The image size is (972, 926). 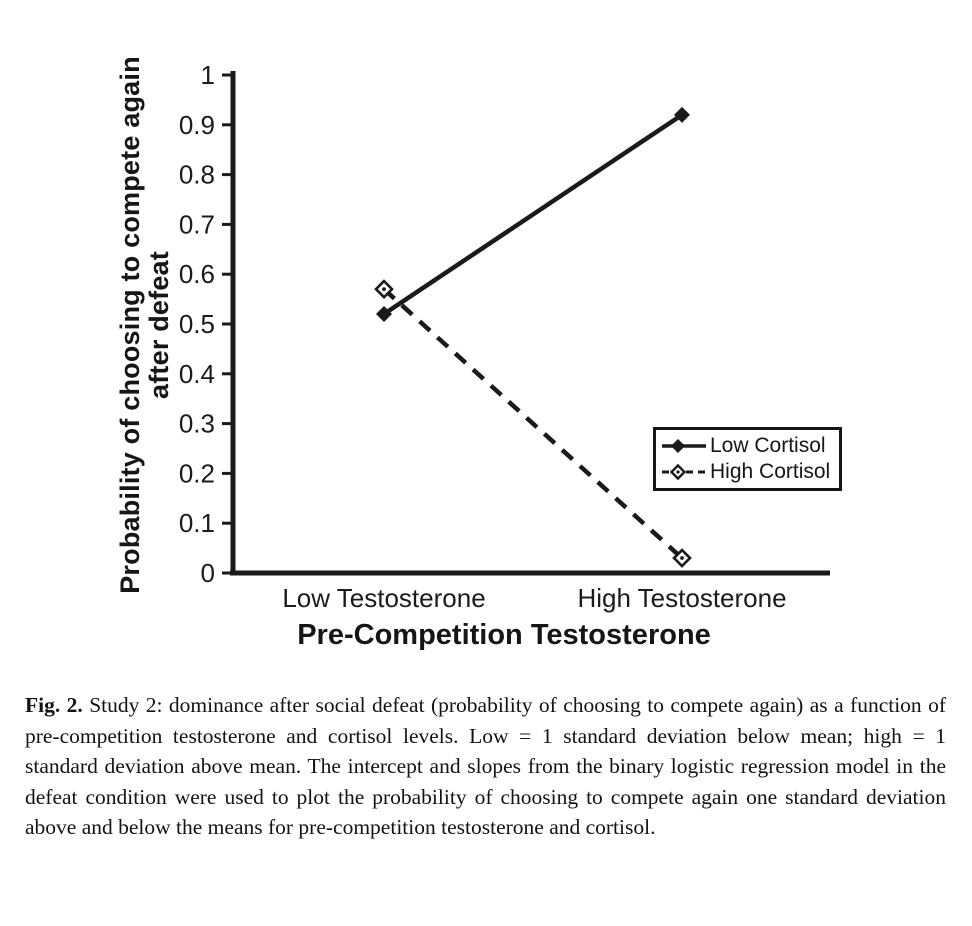 I want to click on y-tick-label: 0.6, so click(x=197, y=274).